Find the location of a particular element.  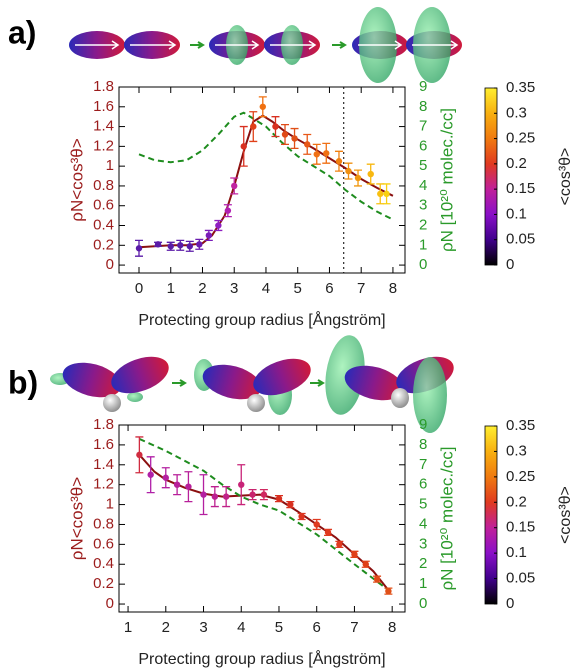

colorbar-tick-label: 0 is located at coordinates (510, 264).